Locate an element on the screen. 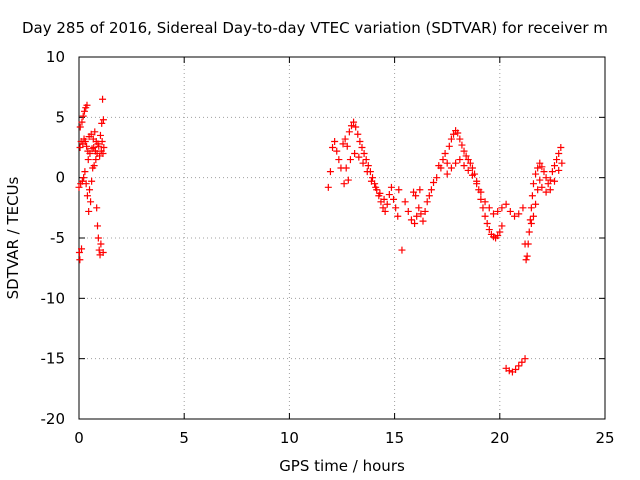 The width and height of the screenshot is (640, 480). y-tick-label-6: -20 is located at coordinates (53, 419).